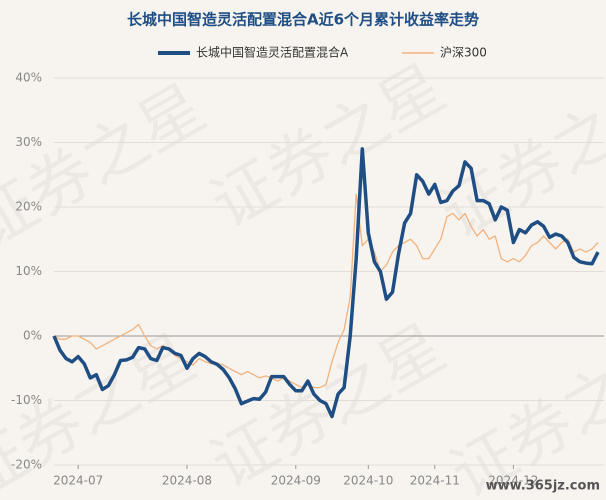  Describe the element at coordinates (368, 481) in the screenshot. I see `x-tick-label: 2024-10` at that location.